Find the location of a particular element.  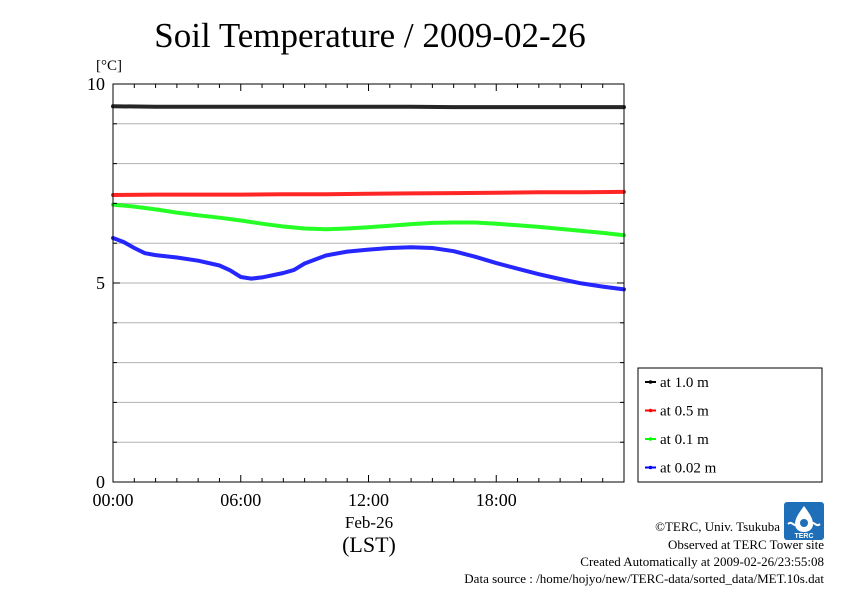

x-tick-label: 18:00 is located at coordinates (496, 500).